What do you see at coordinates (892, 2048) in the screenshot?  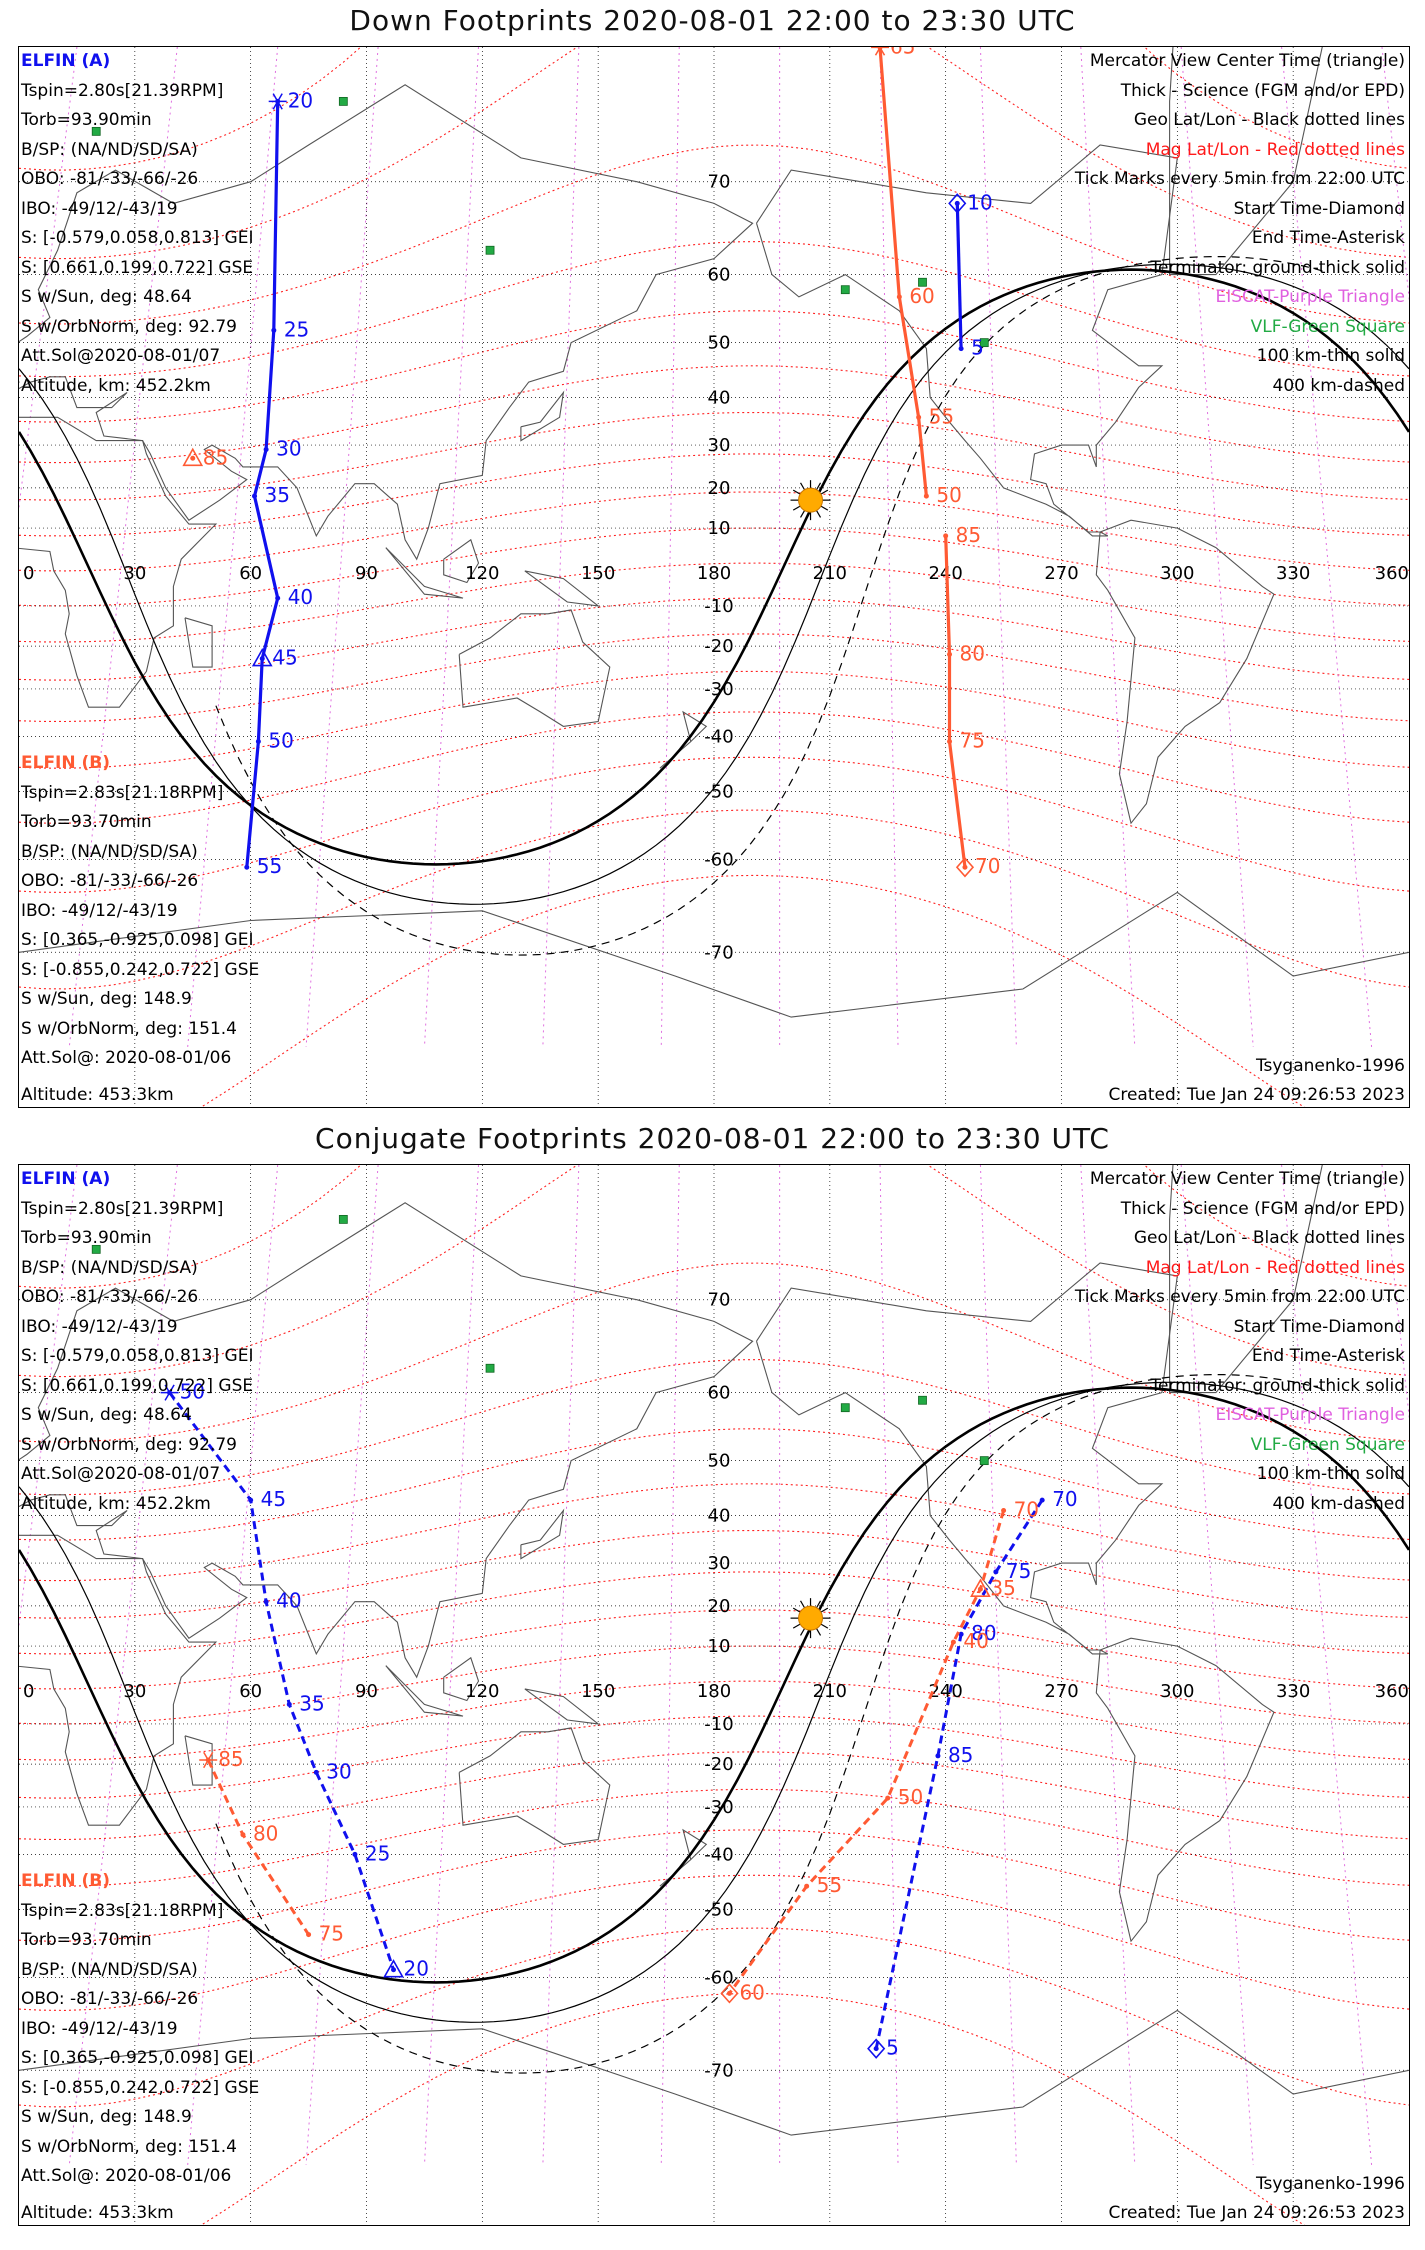 I see `track-tick-label: 5` at bounding box center [892, 2048].